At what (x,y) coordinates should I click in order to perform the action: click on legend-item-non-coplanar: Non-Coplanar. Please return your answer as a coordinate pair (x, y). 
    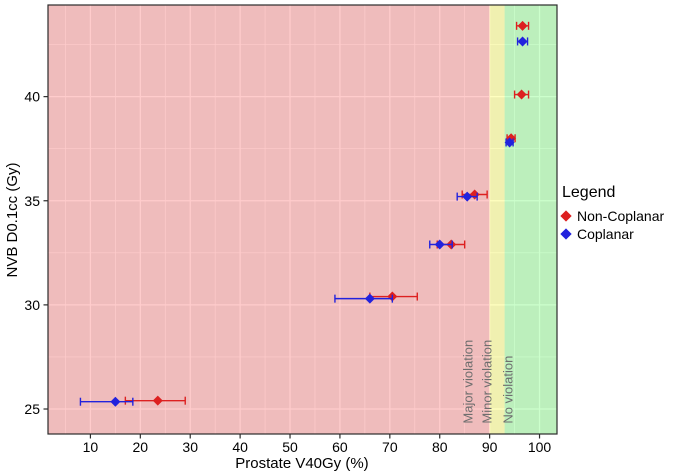
    Looking at the image, I should click on (612, 216).